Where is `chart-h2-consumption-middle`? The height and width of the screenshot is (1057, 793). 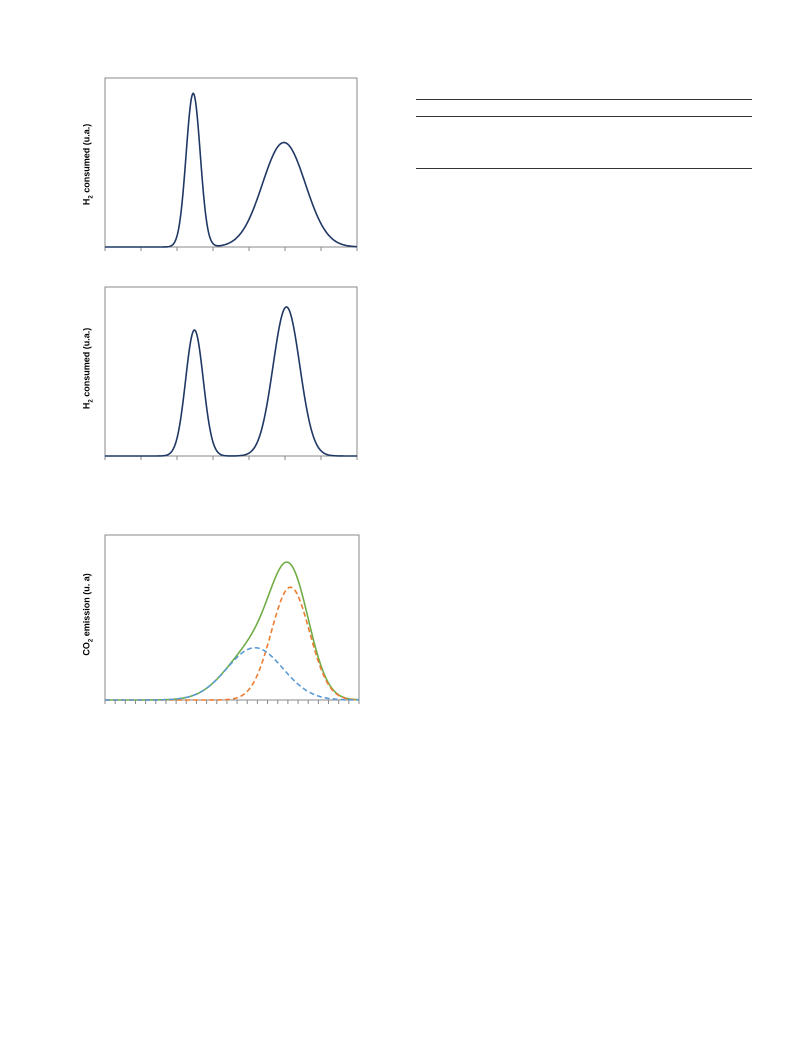
chart-h2-consumption-middle is located at coordinates (231, 373).